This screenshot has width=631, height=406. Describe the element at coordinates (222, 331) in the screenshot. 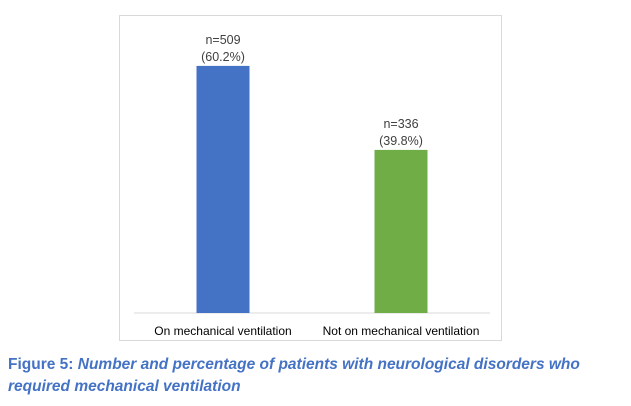

I see `category-label-1: On mechanical ventilation` at that location.